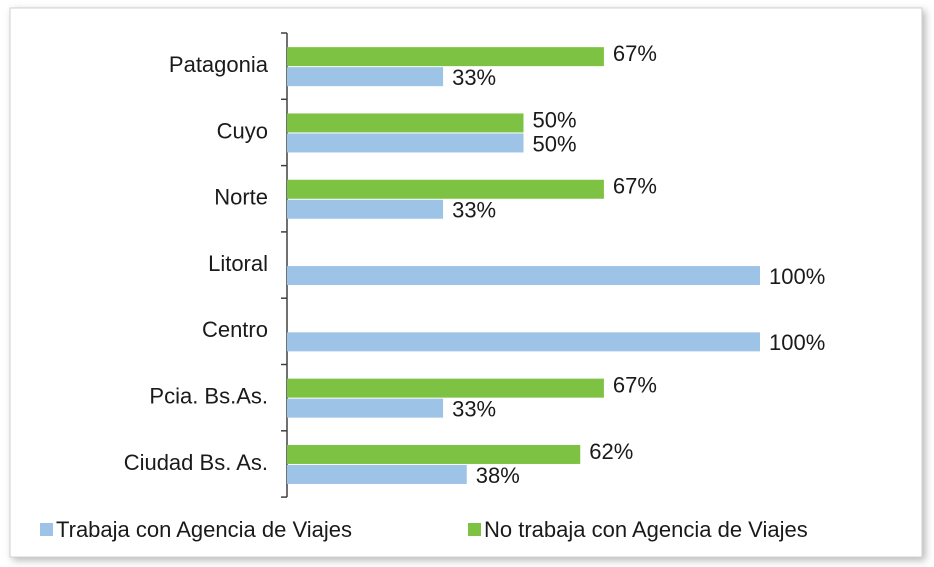  I want to click on legend-label: No trabaja con Agencia de Viajes, so click(646, 529).